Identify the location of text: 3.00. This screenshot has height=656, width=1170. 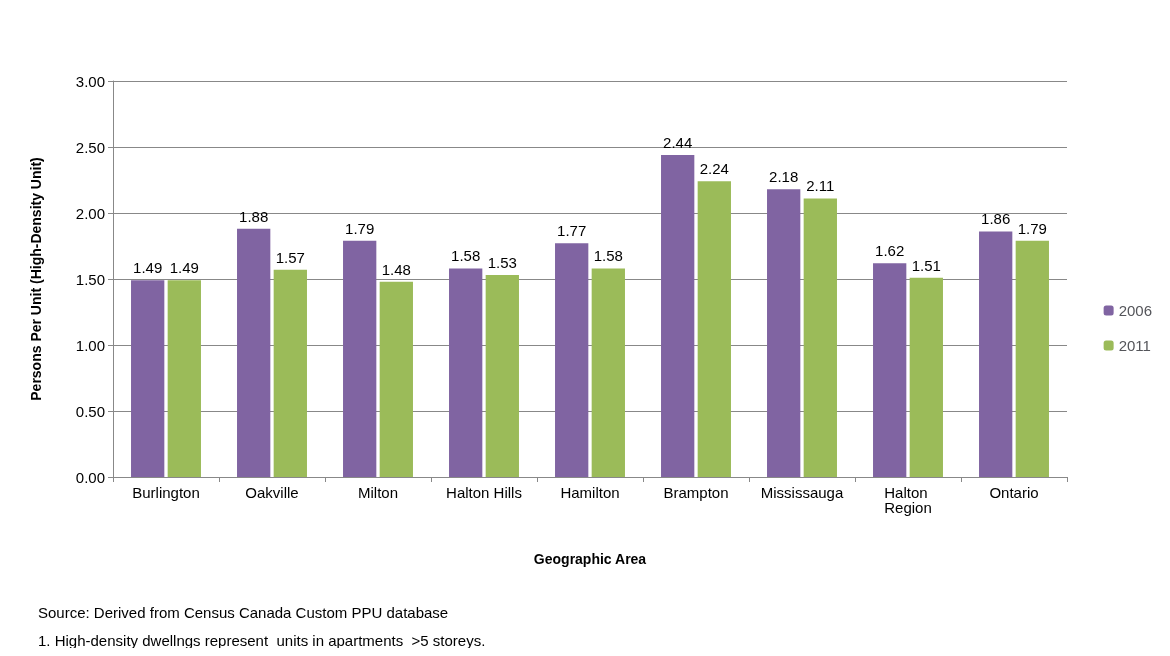
(90, 81).